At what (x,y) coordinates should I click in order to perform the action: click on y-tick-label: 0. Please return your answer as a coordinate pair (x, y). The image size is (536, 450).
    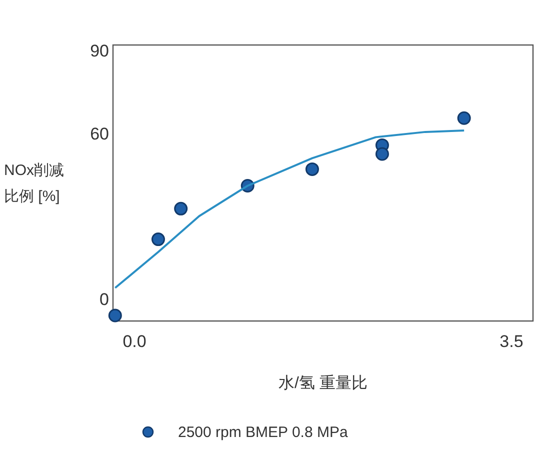
    Looking at the image, I should click on (104, 299).